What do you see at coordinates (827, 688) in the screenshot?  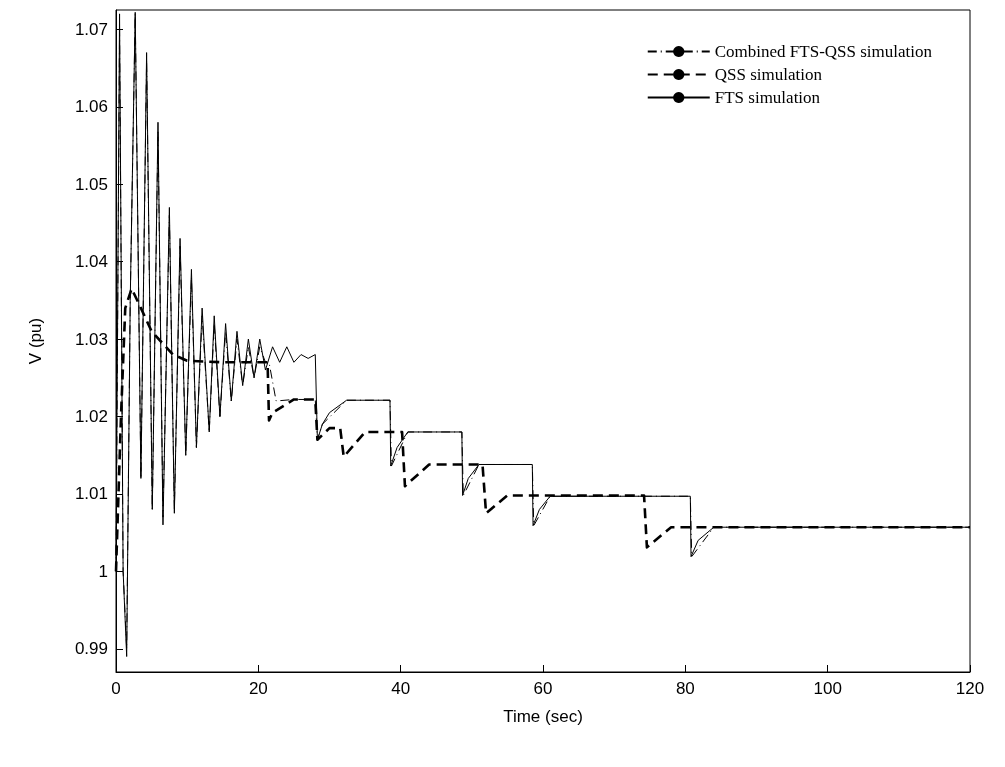 I see `x-tick-label: 100` at bounding box center [827, 688].